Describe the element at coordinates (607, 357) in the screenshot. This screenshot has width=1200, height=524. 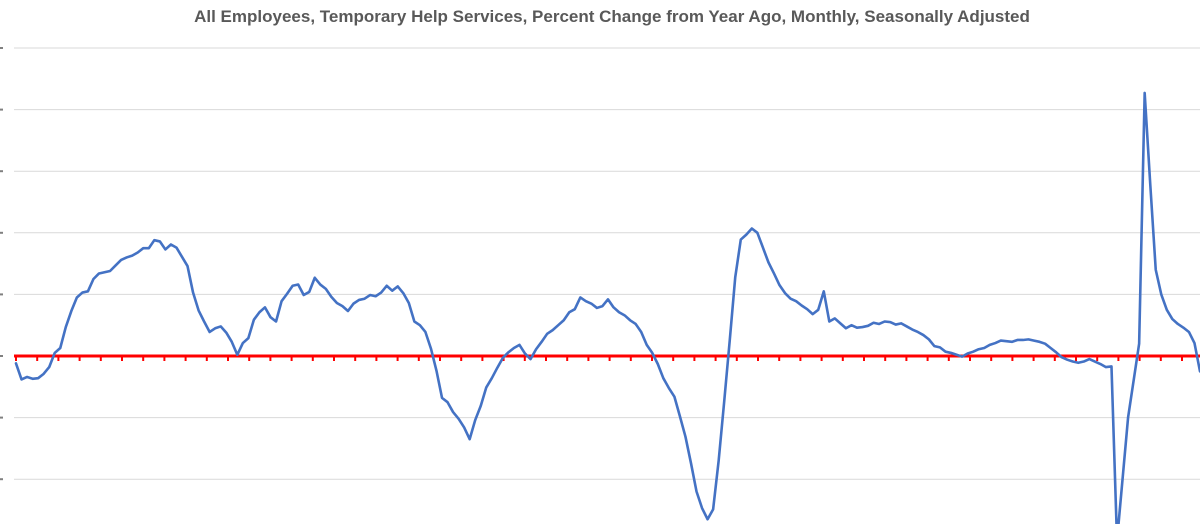
I see `zero-reference-line` at that location.